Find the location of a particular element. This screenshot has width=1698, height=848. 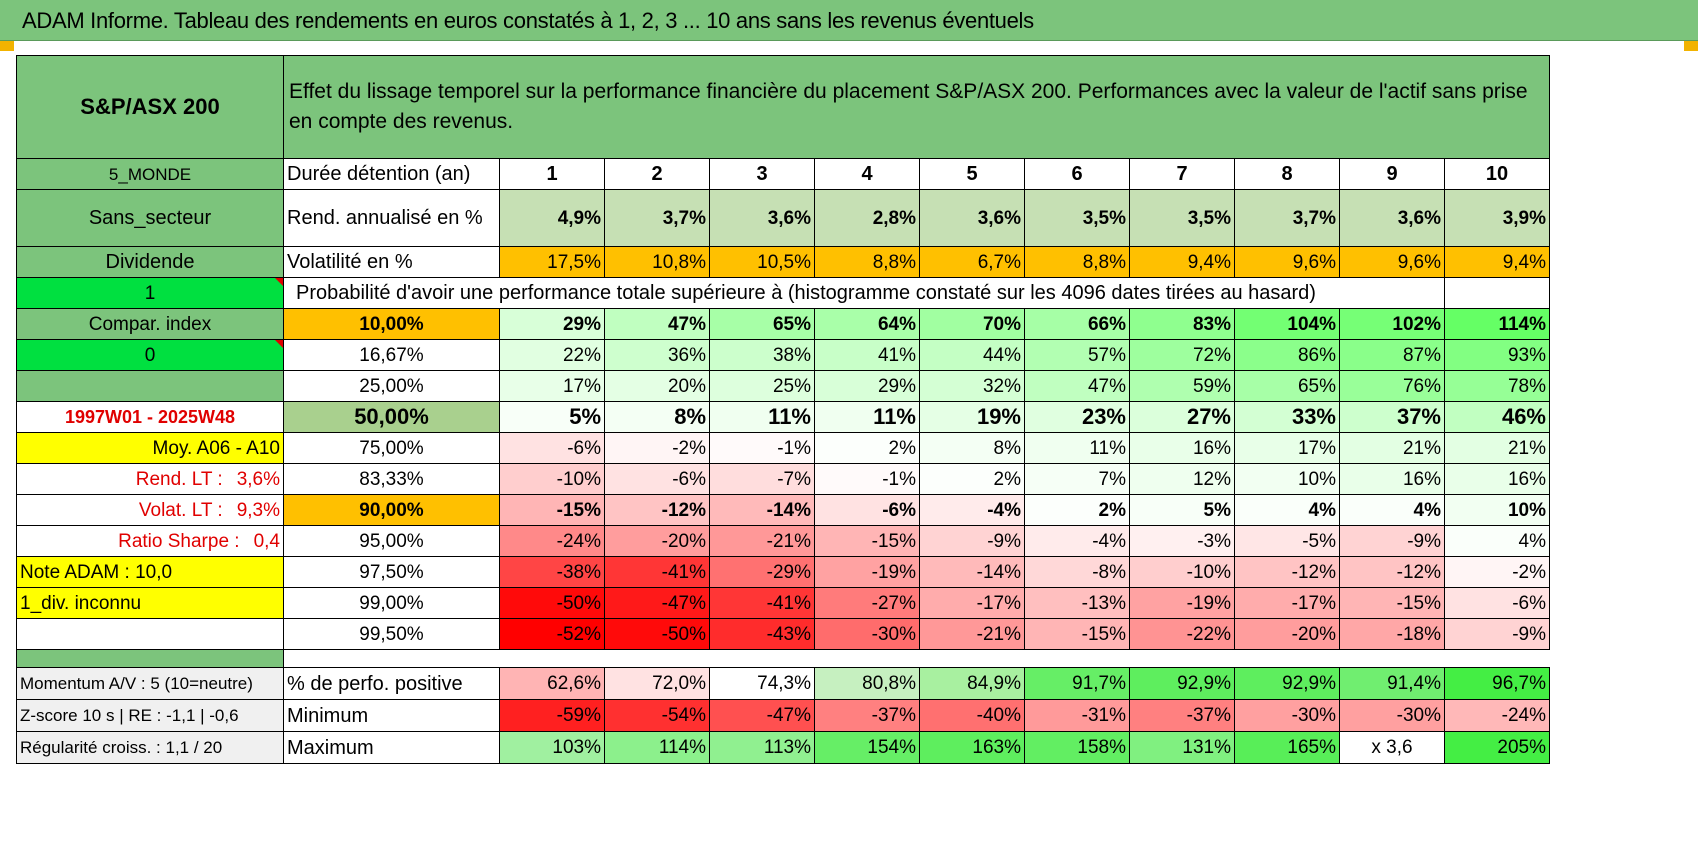

quantile-value: 65% is located at coordinates (1287, 386).